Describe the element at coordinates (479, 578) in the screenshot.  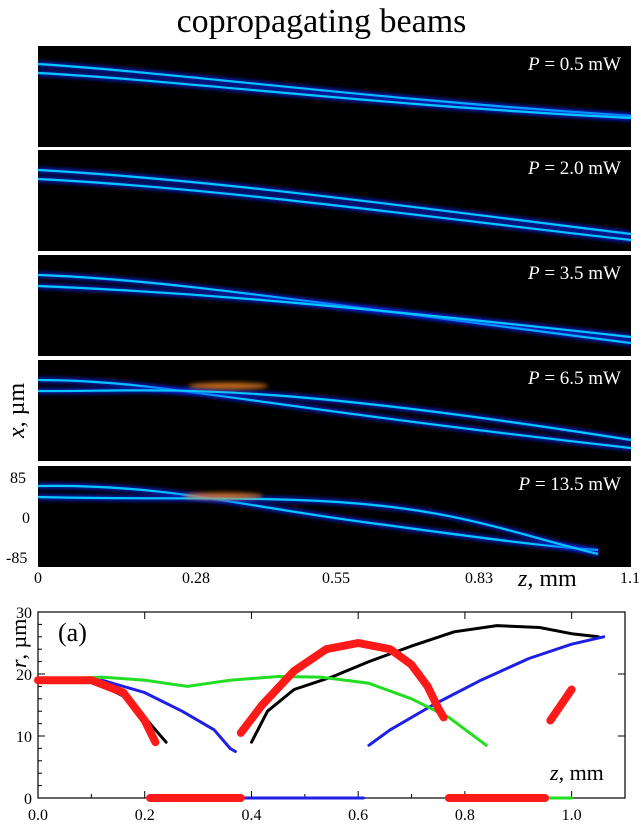
I see `heatmap-x-tick: 0.83` at that location.